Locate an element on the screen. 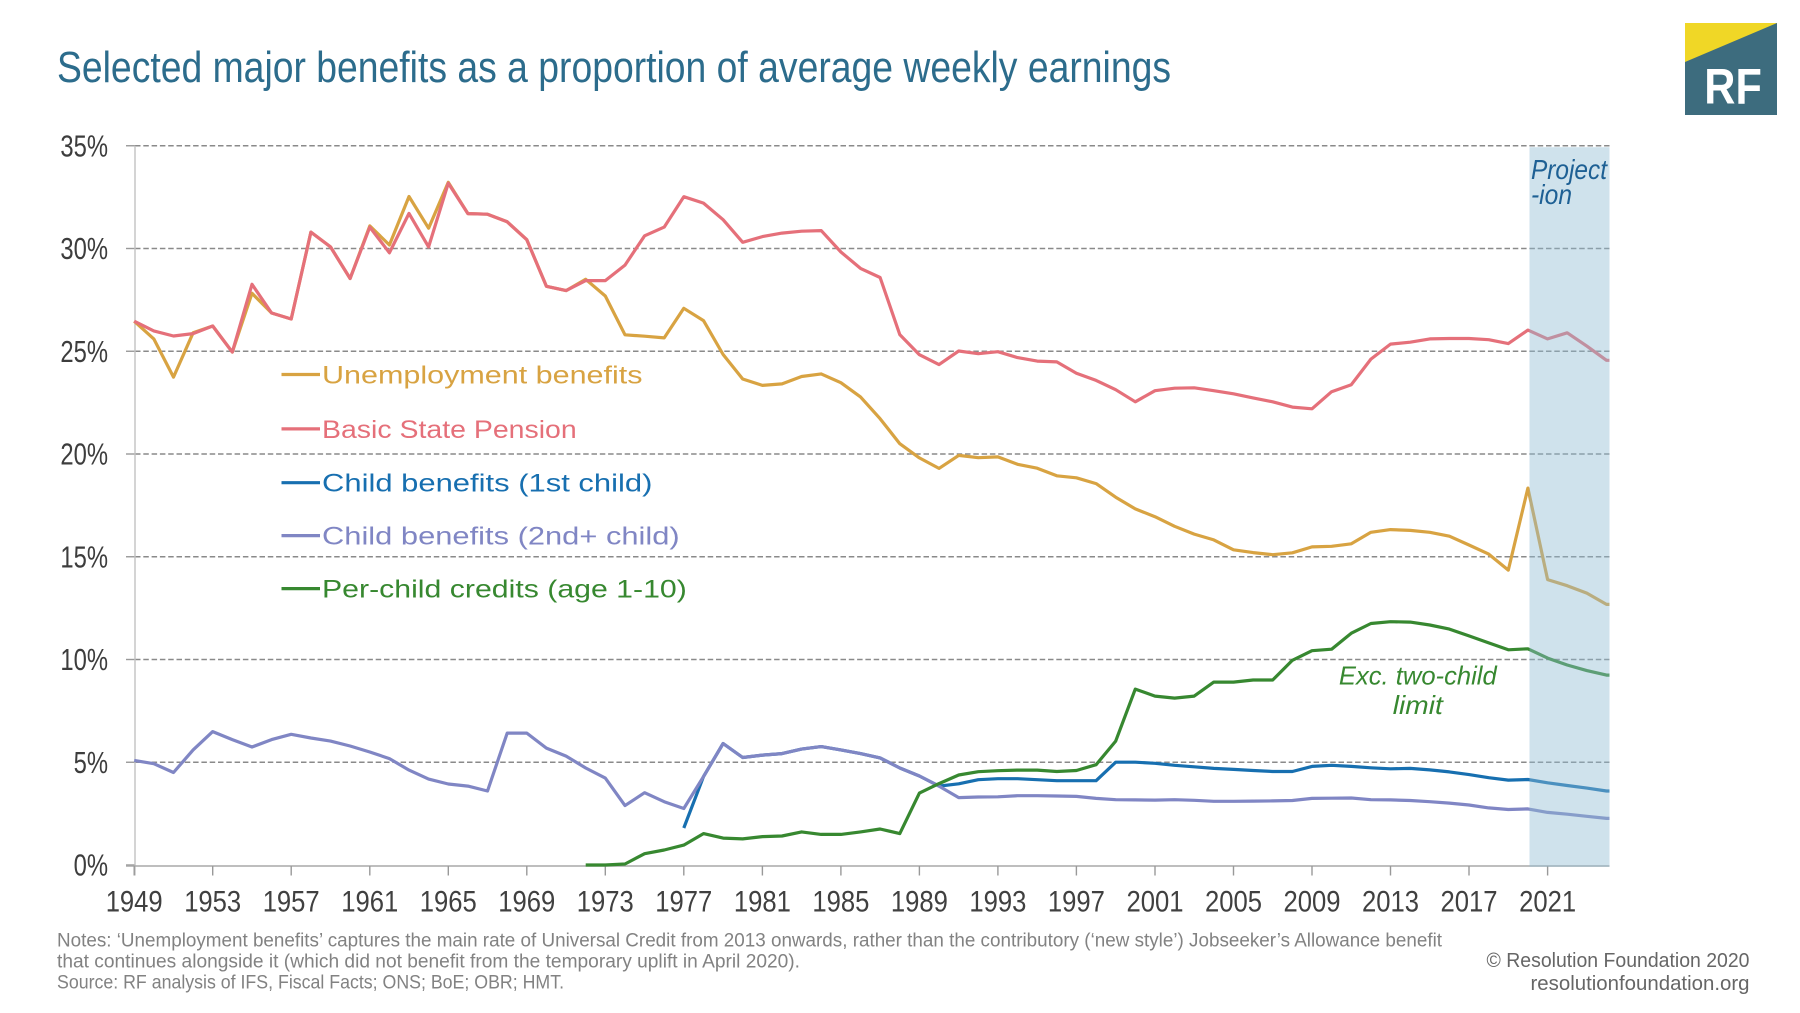  svg-text: 1965 is located at coordinates (448, 902).